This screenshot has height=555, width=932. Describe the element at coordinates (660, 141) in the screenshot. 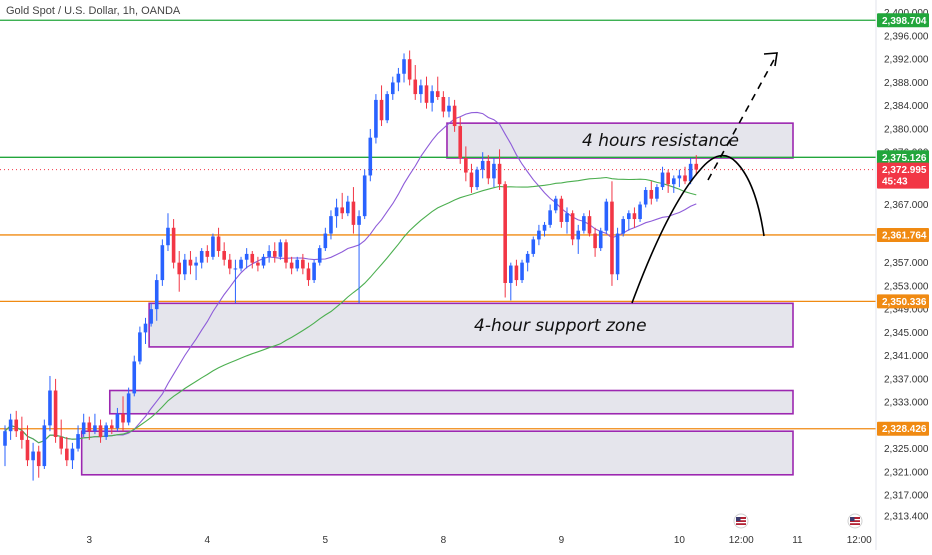

I see `resistance-annotation: 4 hours resistance` at that location.